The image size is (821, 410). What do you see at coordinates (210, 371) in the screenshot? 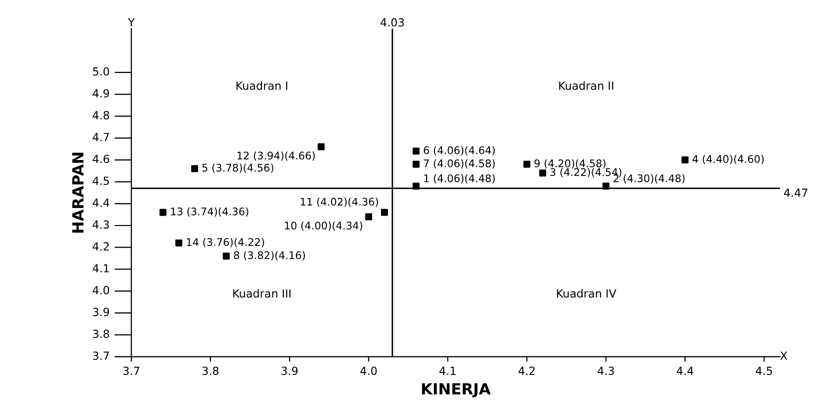
I see `x-tick-label: 3.8` at bounding box center [210, 371].